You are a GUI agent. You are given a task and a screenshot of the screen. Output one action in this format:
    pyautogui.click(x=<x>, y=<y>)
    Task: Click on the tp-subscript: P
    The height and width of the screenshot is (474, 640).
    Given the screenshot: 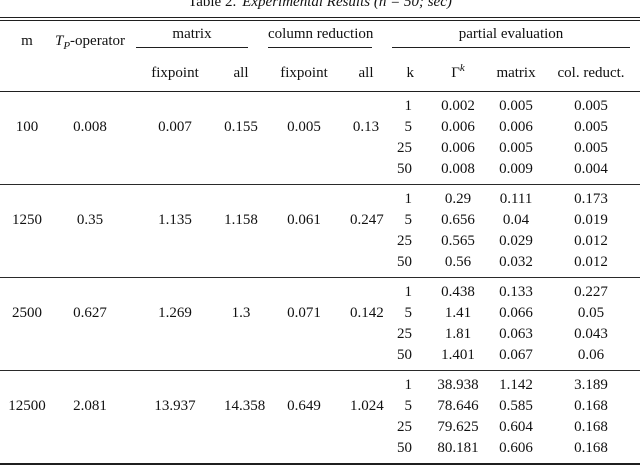 What is the action you would take?
    pyautogui.click(x=67, y=46)
    